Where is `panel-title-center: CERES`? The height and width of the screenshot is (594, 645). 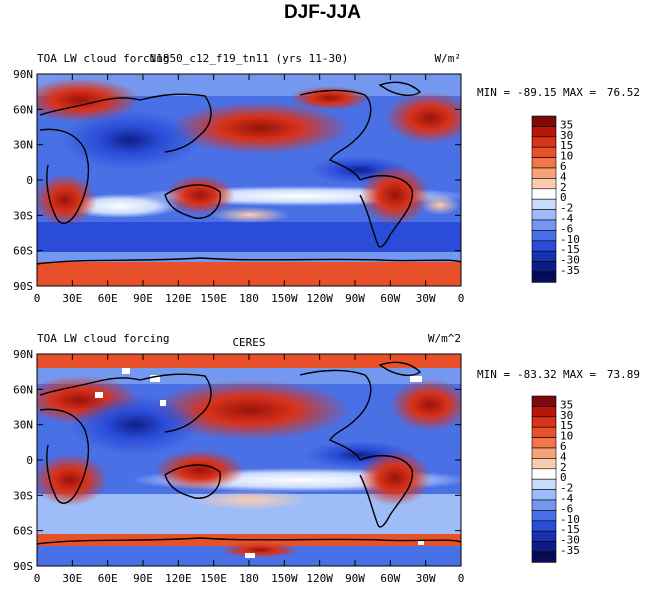 panel-title-center: CERES is located at coordinates (248, 342).